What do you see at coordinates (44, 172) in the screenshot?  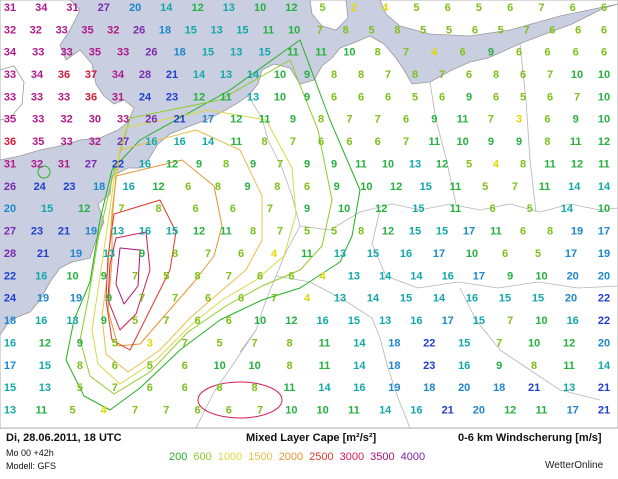 I see `cape-contour-cell` at bounding box center [44, 172].